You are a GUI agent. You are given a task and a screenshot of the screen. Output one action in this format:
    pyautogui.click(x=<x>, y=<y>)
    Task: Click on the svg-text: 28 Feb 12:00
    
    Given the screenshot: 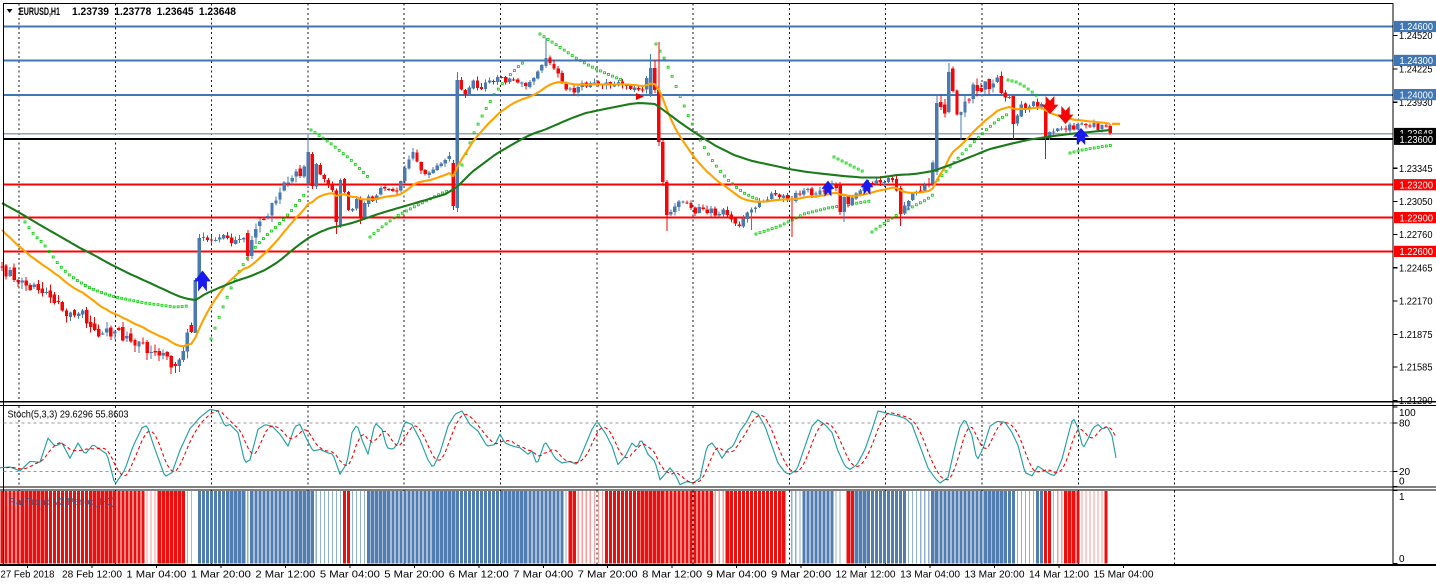 What is the action you would take?
    pyautogui.click(x=92, y=575)
    